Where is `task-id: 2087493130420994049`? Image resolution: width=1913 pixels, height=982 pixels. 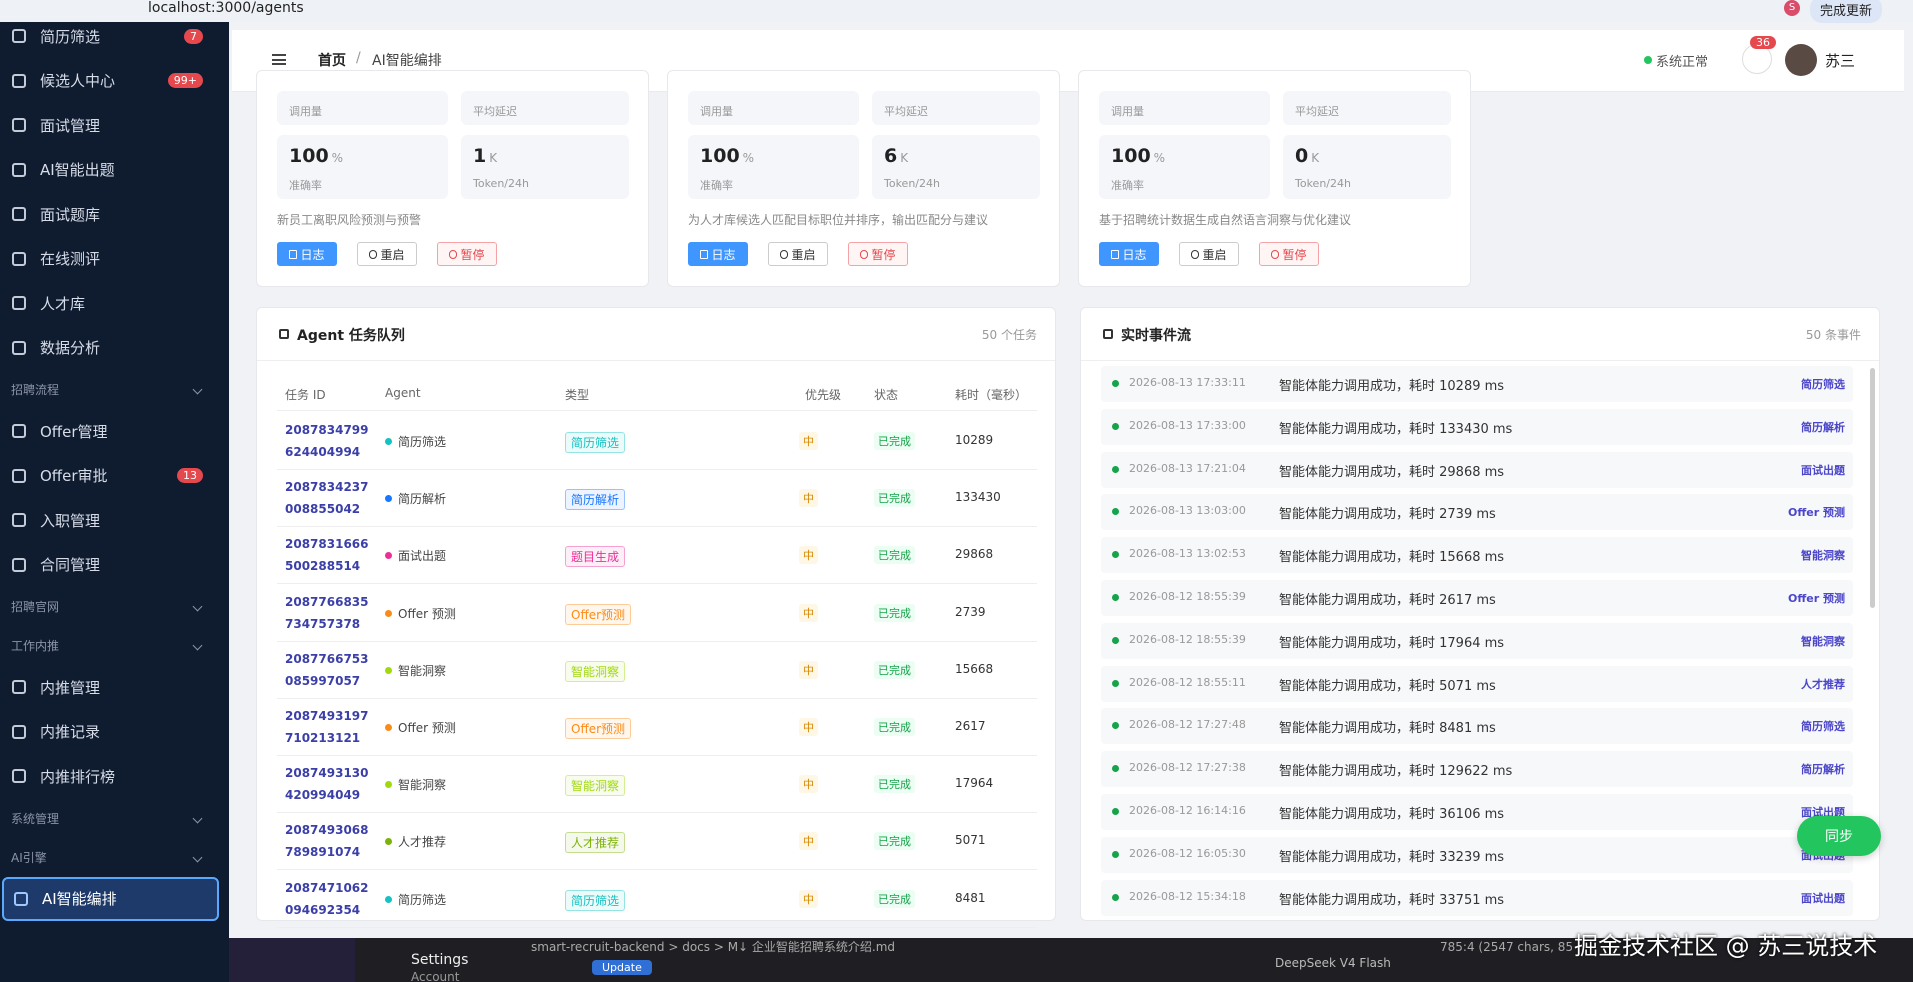
task-id: 2087493130420994049 is located at coordinates (327, 784).